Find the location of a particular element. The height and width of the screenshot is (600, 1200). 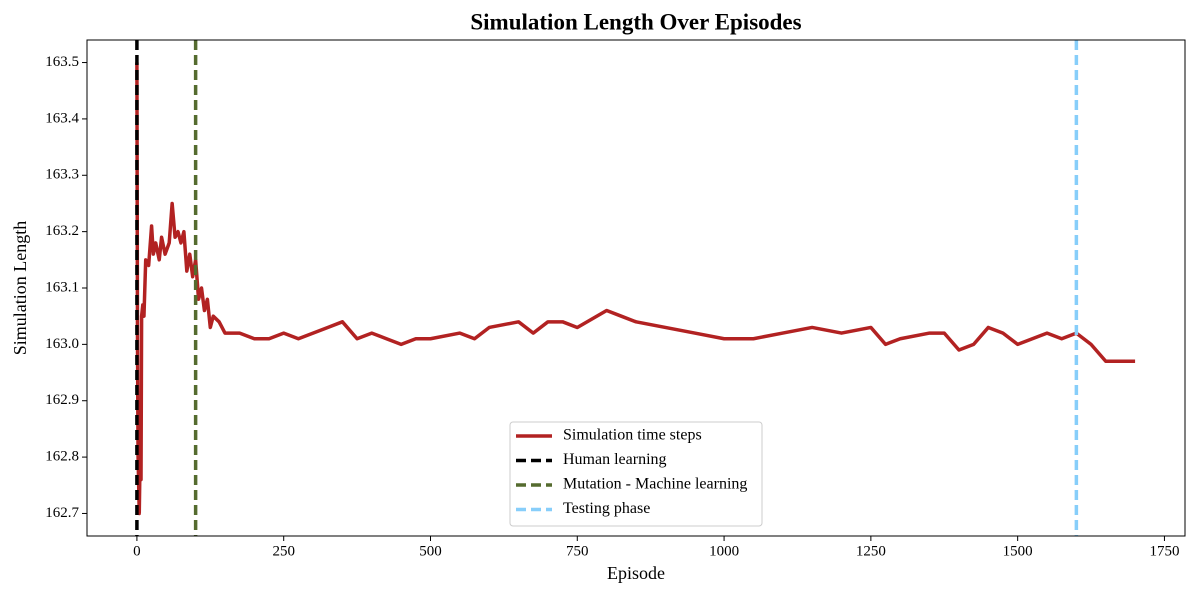

x-tick-label: 750 is located at coordinates (577, 551).